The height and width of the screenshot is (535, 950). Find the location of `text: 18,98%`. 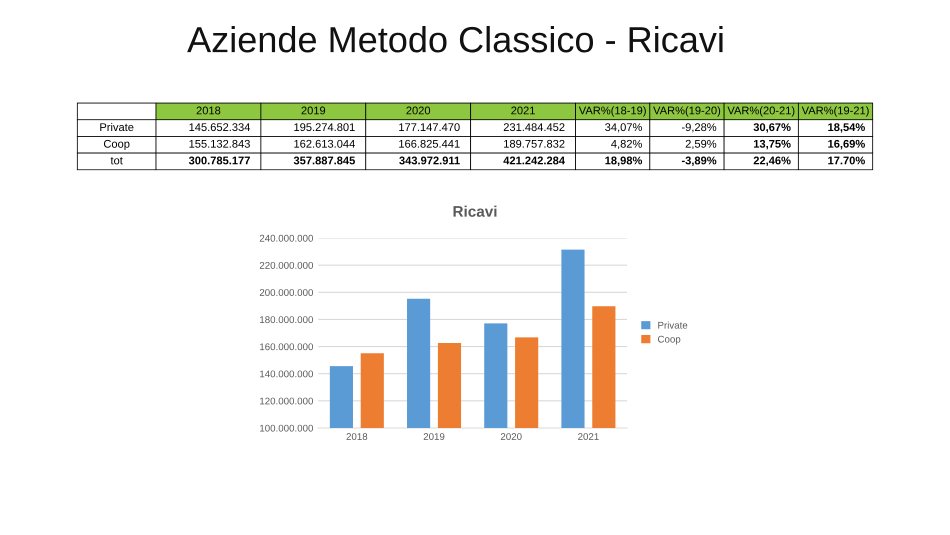

text: 18,98% is located at coordinates (623, 161).